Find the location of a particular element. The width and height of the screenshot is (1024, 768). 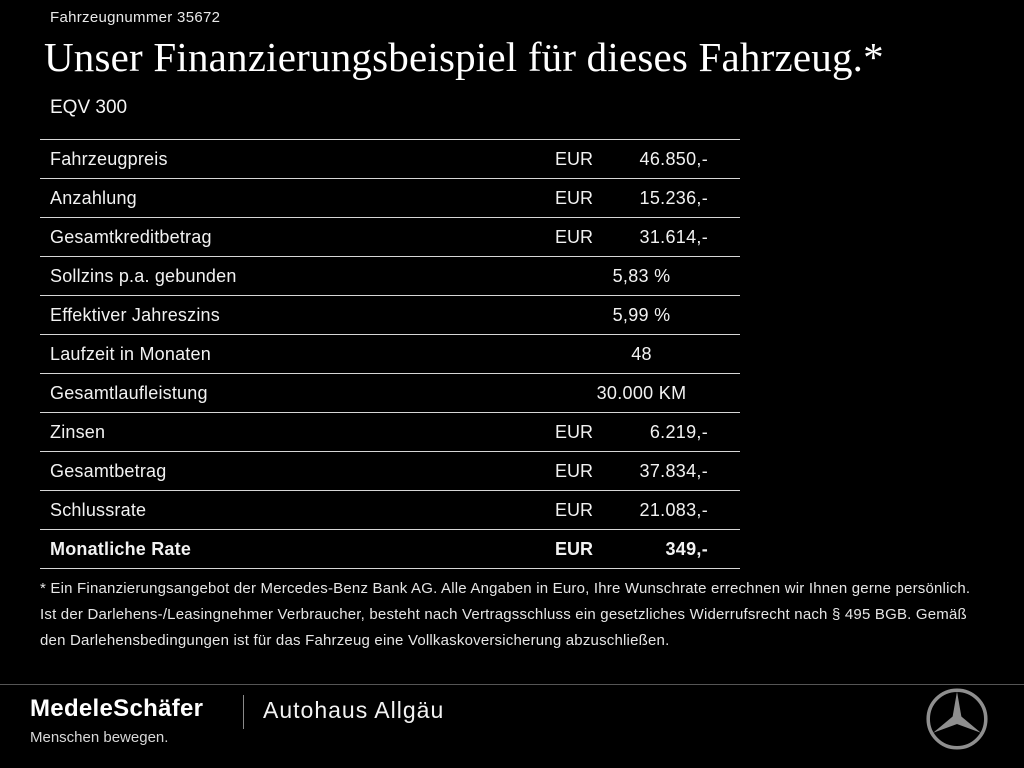

row-label: Effektiver Jahreszins is located at coordinates (135, 314).